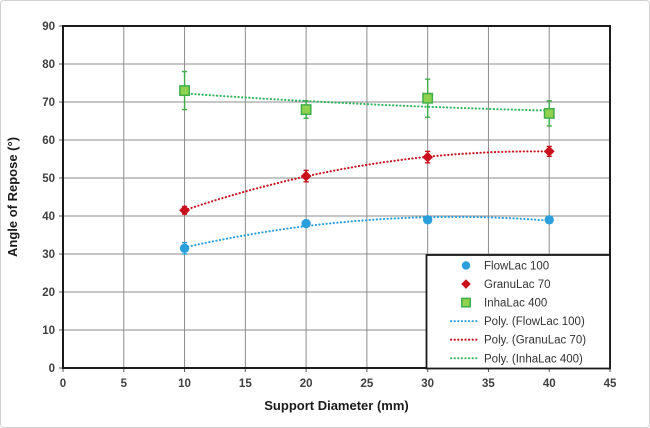  Describe the element at coordinates (306, 384) in the screenshot. I see `x-tick-label: 20` at that location.